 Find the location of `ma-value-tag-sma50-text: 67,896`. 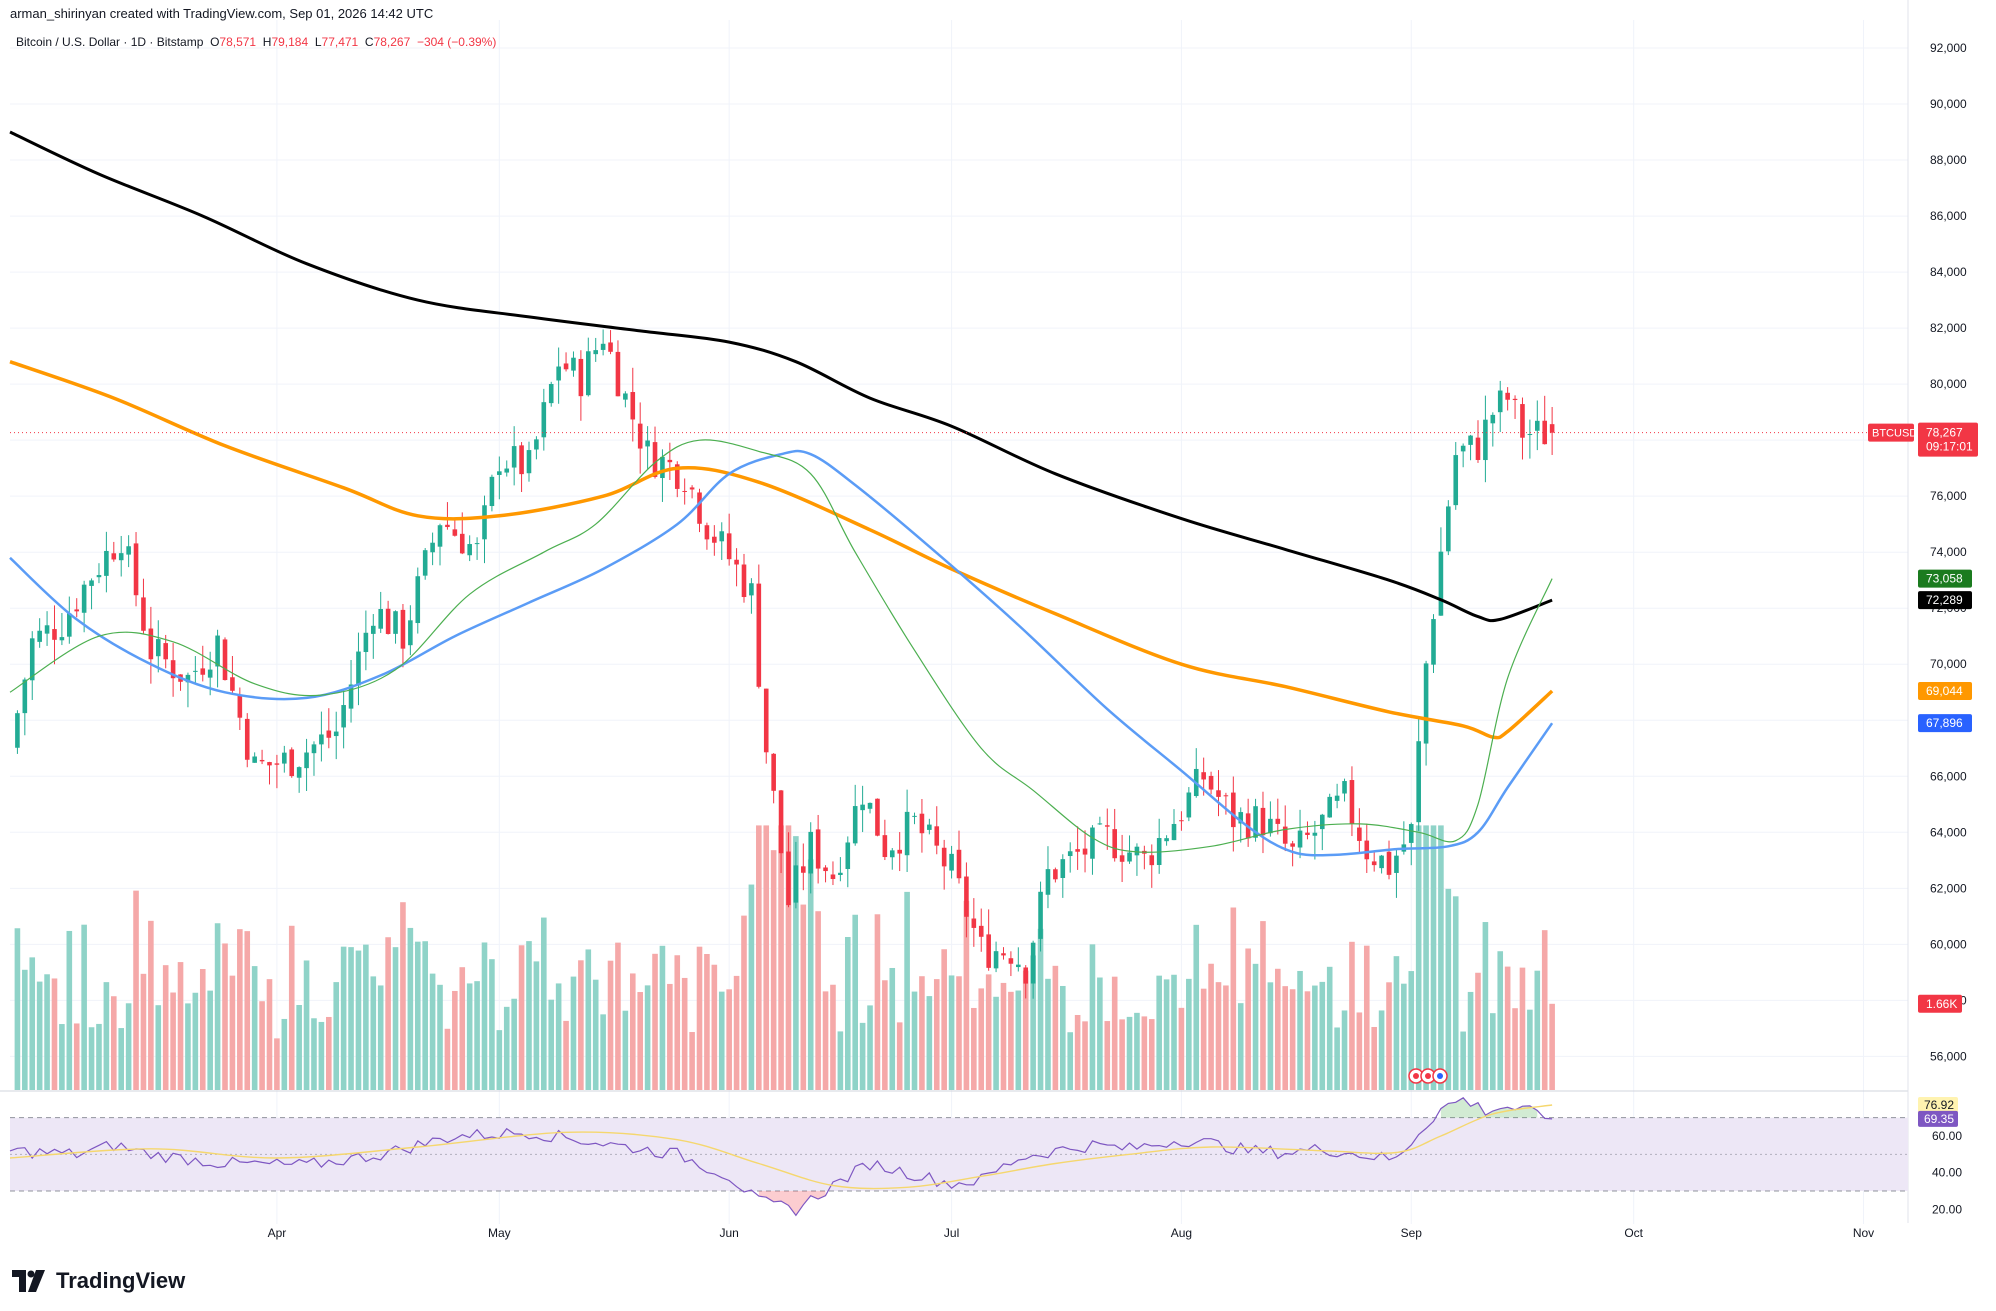

ma-value-tag-sma50-text: 67,896 is located at coordinates (1944, 723).